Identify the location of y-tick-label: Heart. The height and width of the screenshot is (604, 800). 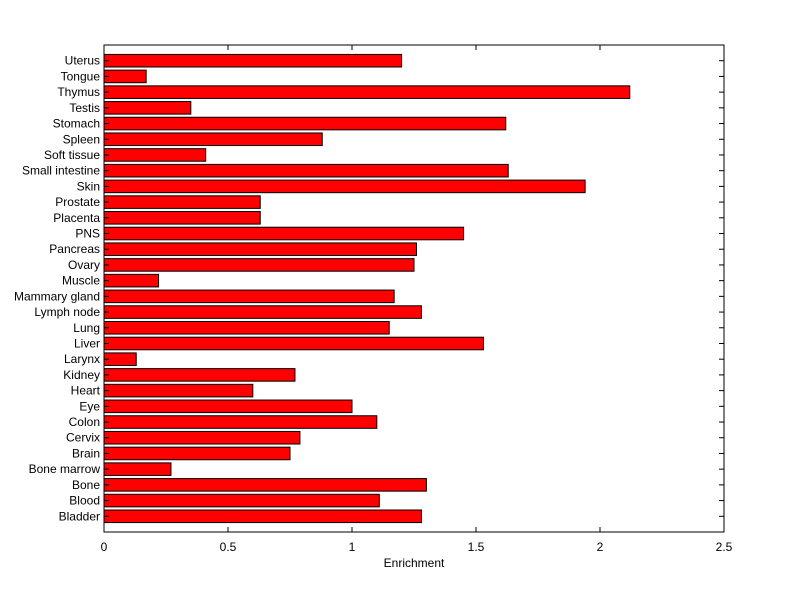
(86, 391).